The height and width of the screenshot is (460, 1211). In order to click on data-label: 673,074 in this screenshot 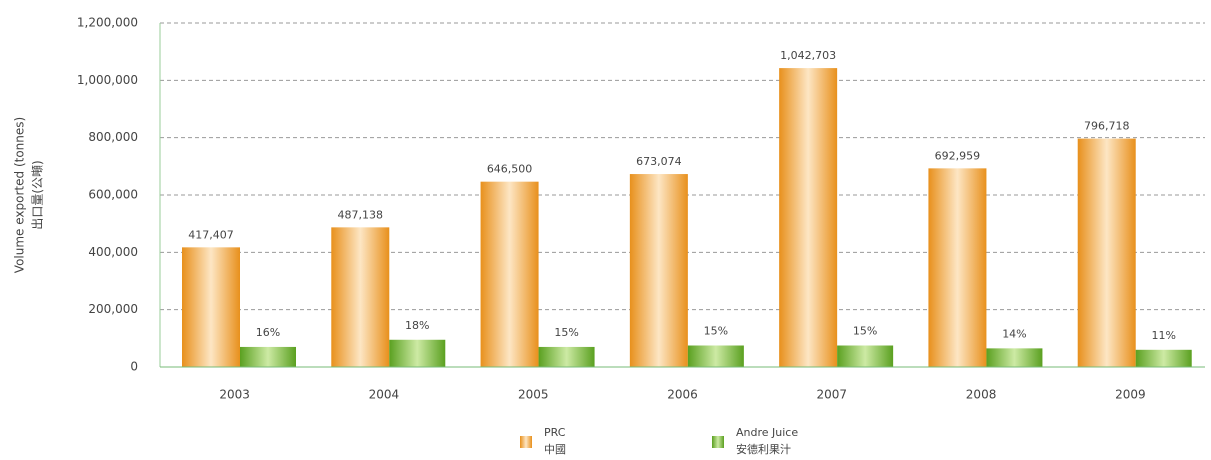, I will do `click(659, 161)`.